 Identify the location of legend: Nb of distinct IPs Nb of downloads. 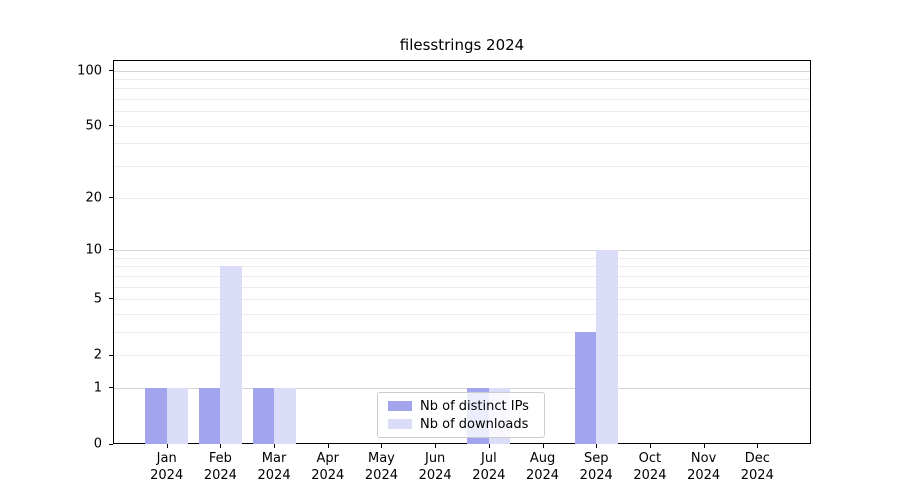
(461, 415).